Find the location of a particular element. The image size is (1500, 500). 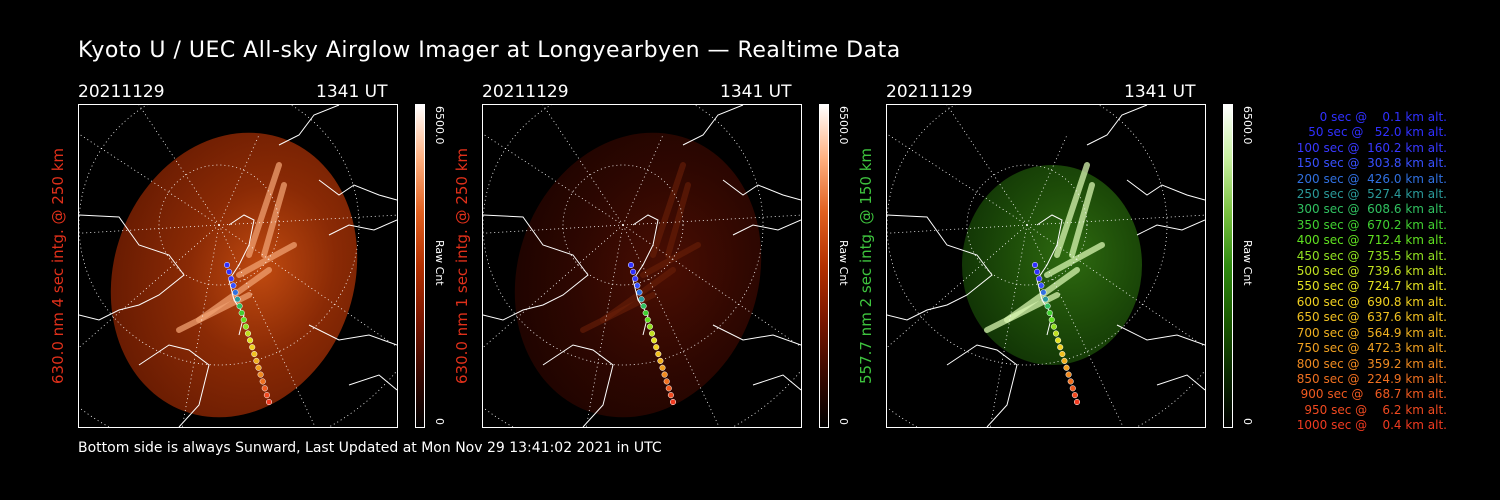

sky-disc is located at coordinates (1052, 265).